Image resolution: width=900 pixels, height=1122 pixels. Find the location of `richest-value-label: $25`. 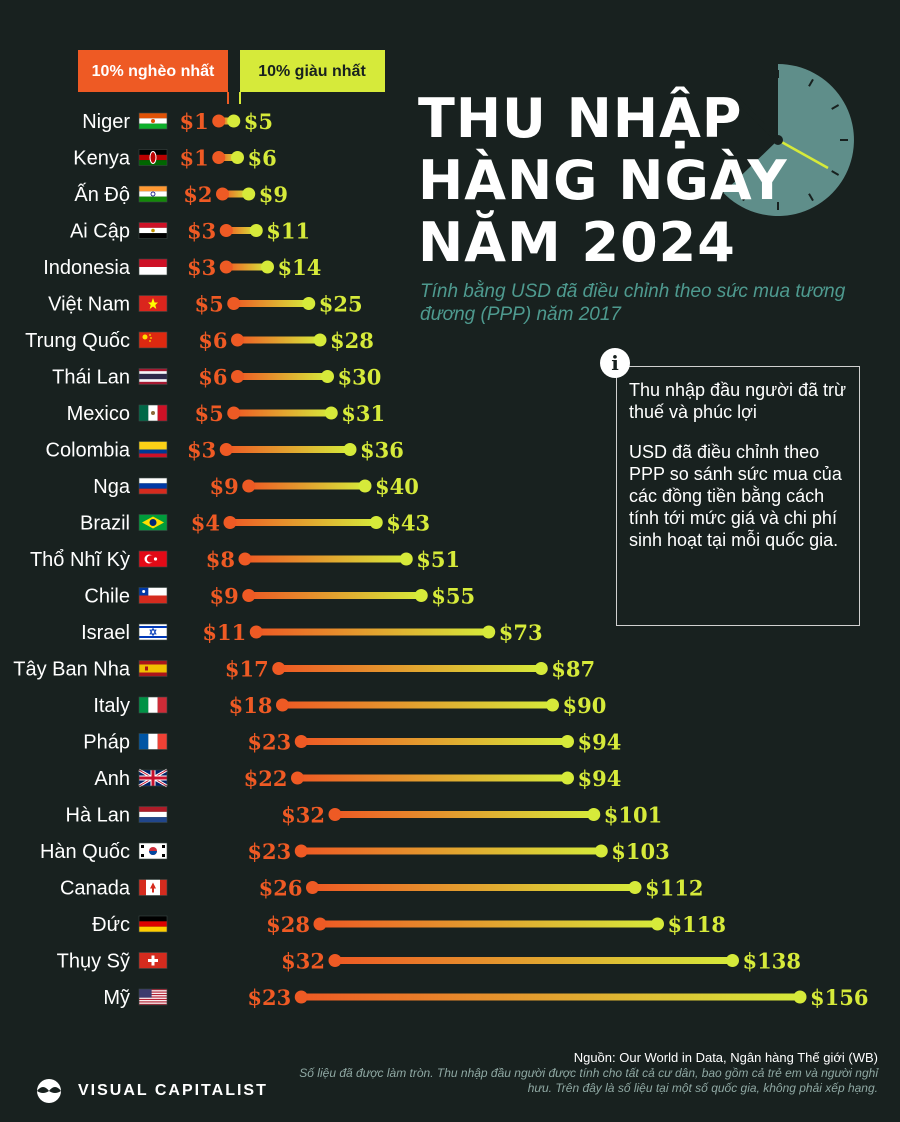

richest-value-label: $25 is located at coordinates (341, 304).